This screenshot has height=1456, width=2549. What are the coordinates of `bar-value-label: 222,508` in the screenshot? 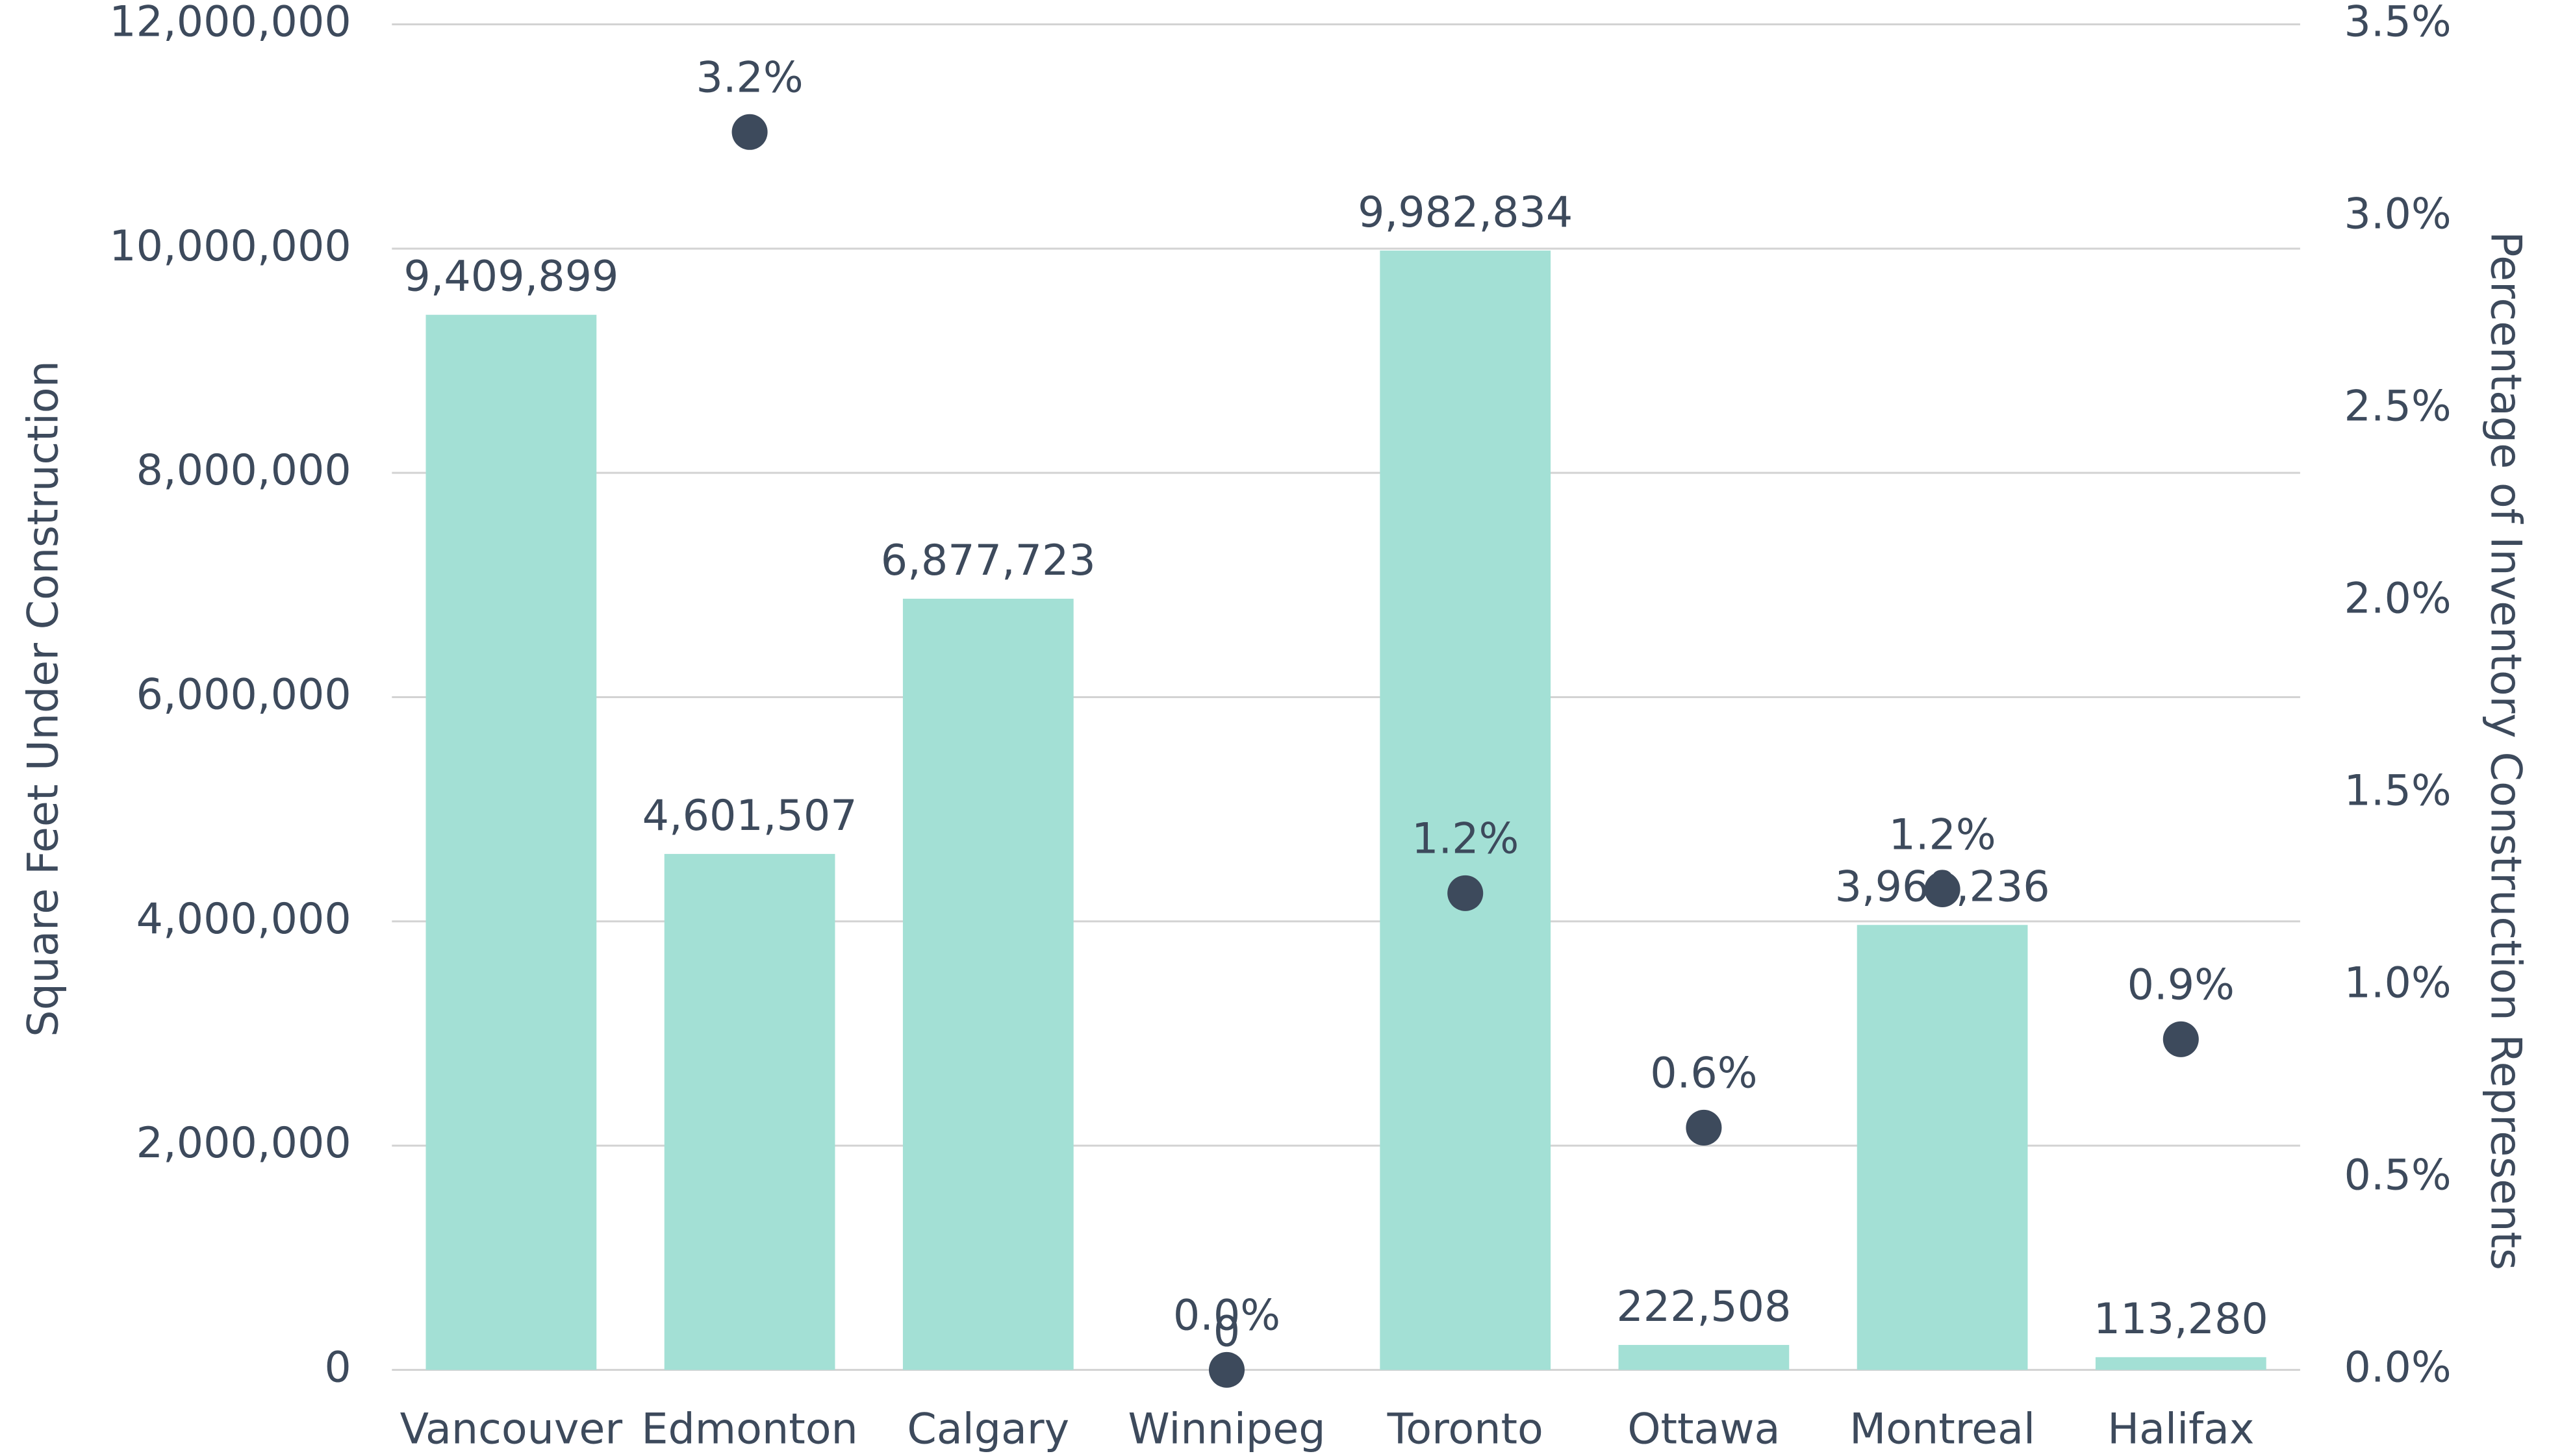 It's located at (1703, 1307).